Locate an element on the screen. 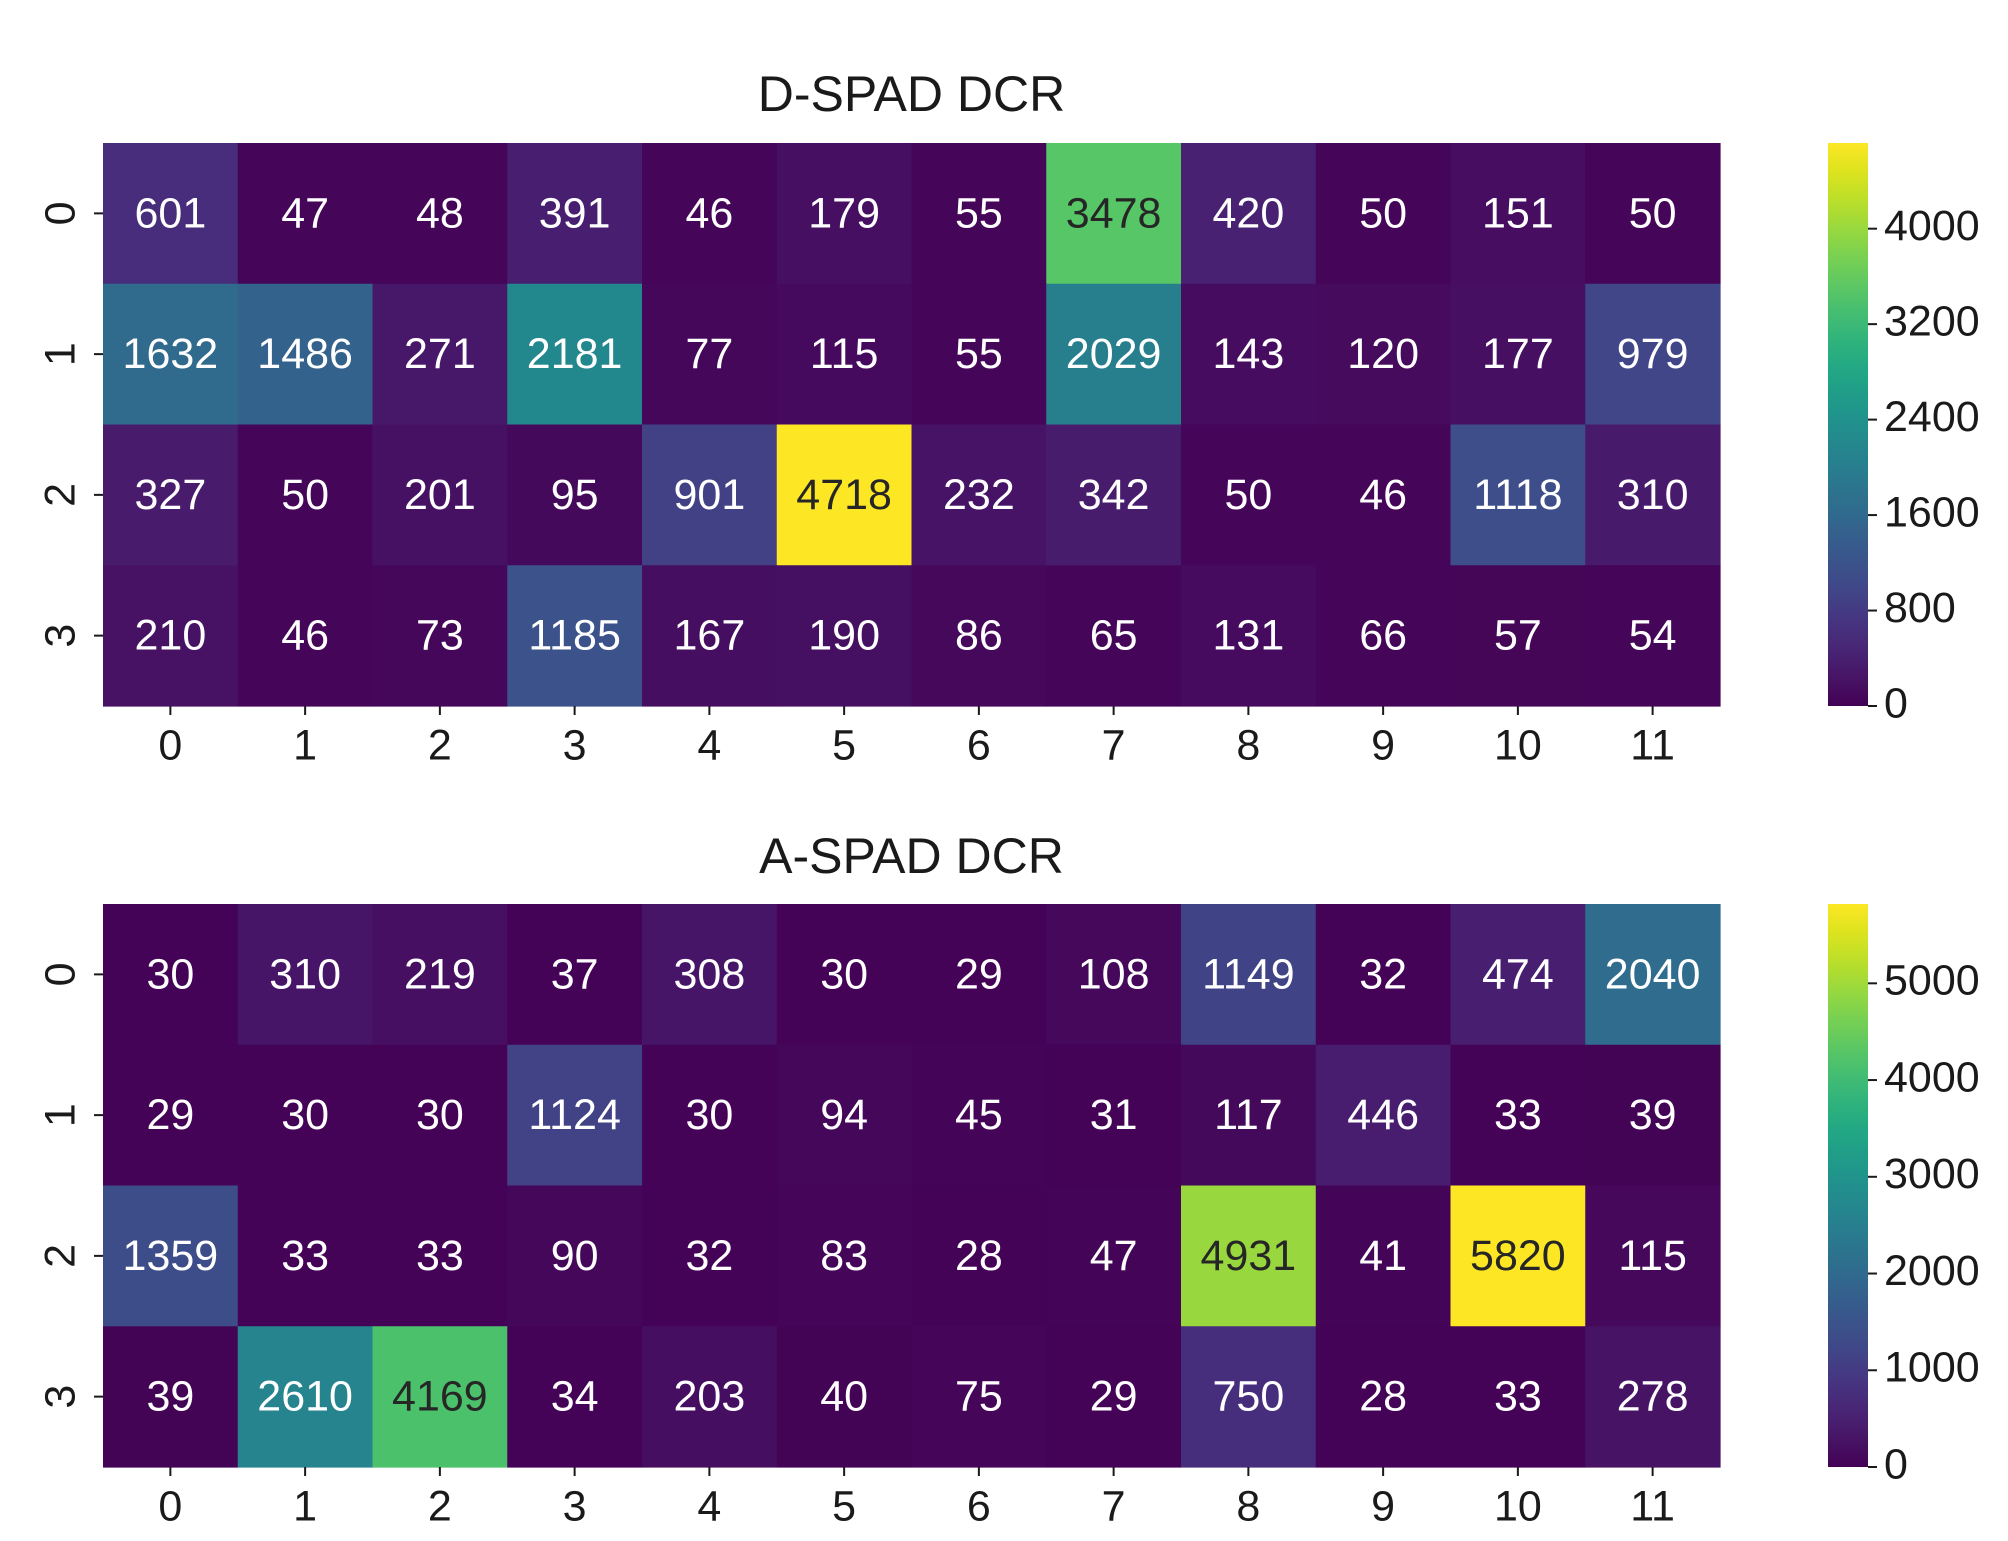  heatmap-cell-r0-c1 is located at coordinates (305, 975).